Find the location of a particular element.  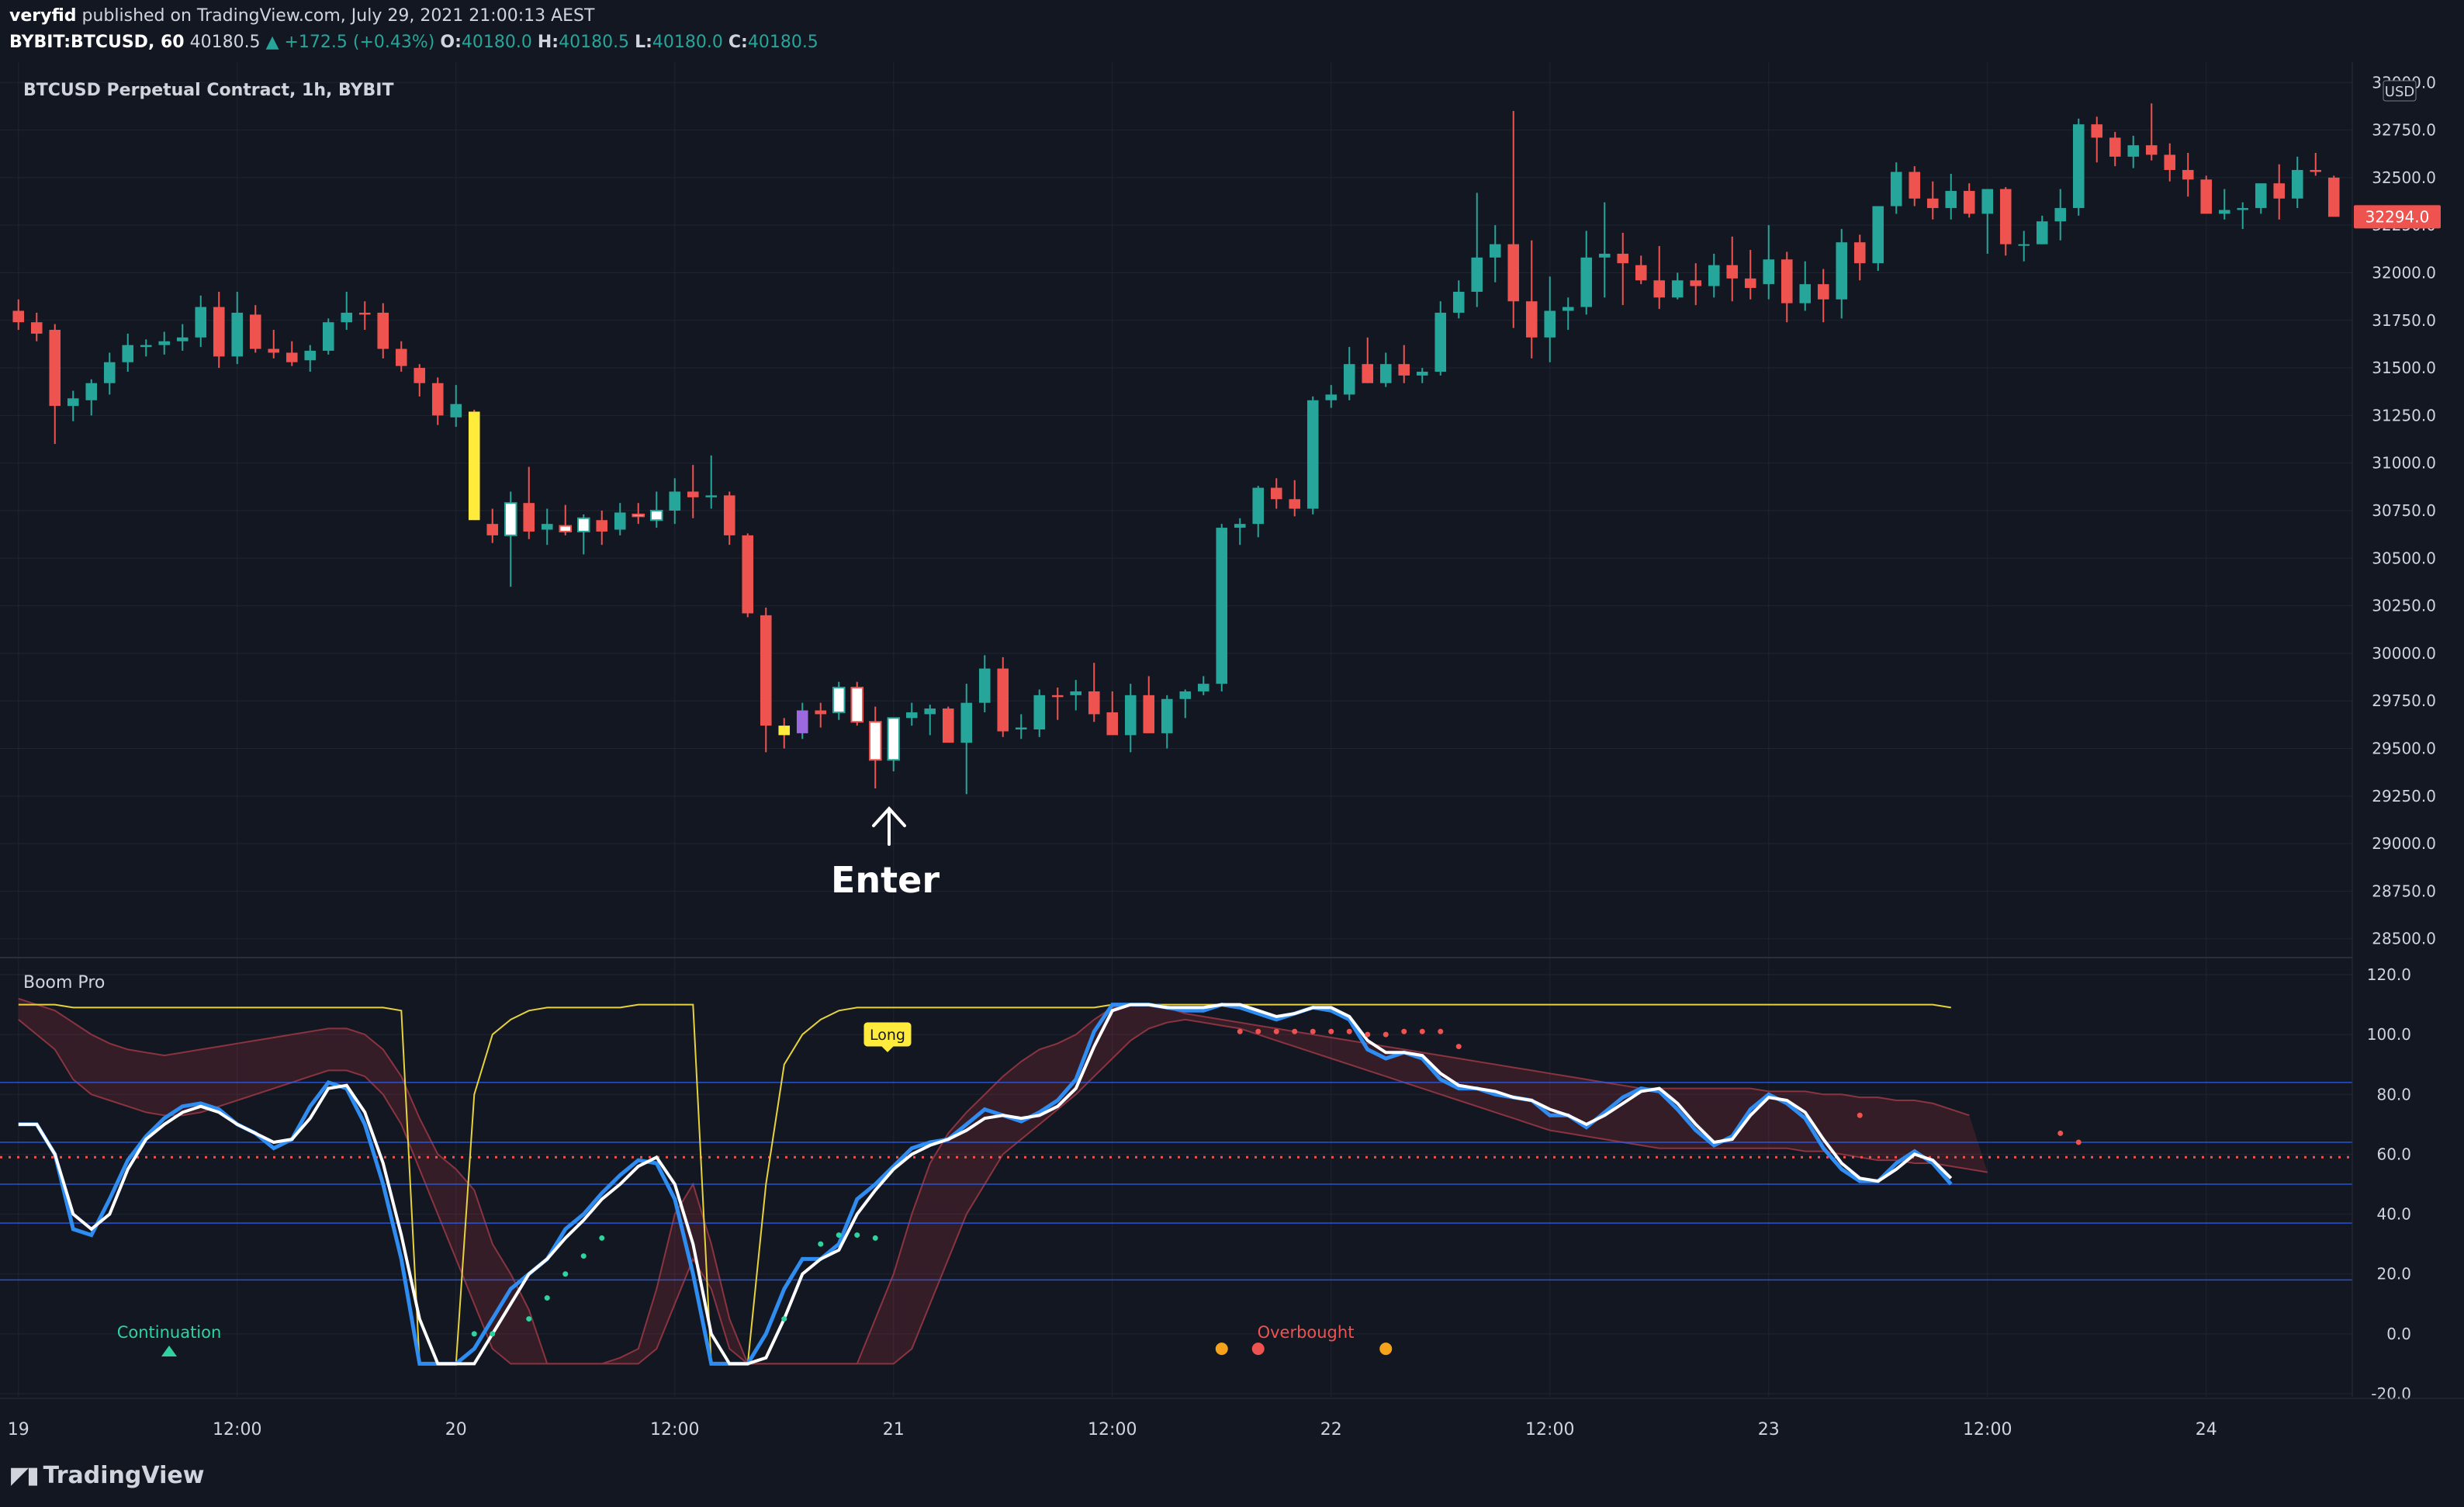

overbought-label: Overbought is located at coordinates (1306, 1332).